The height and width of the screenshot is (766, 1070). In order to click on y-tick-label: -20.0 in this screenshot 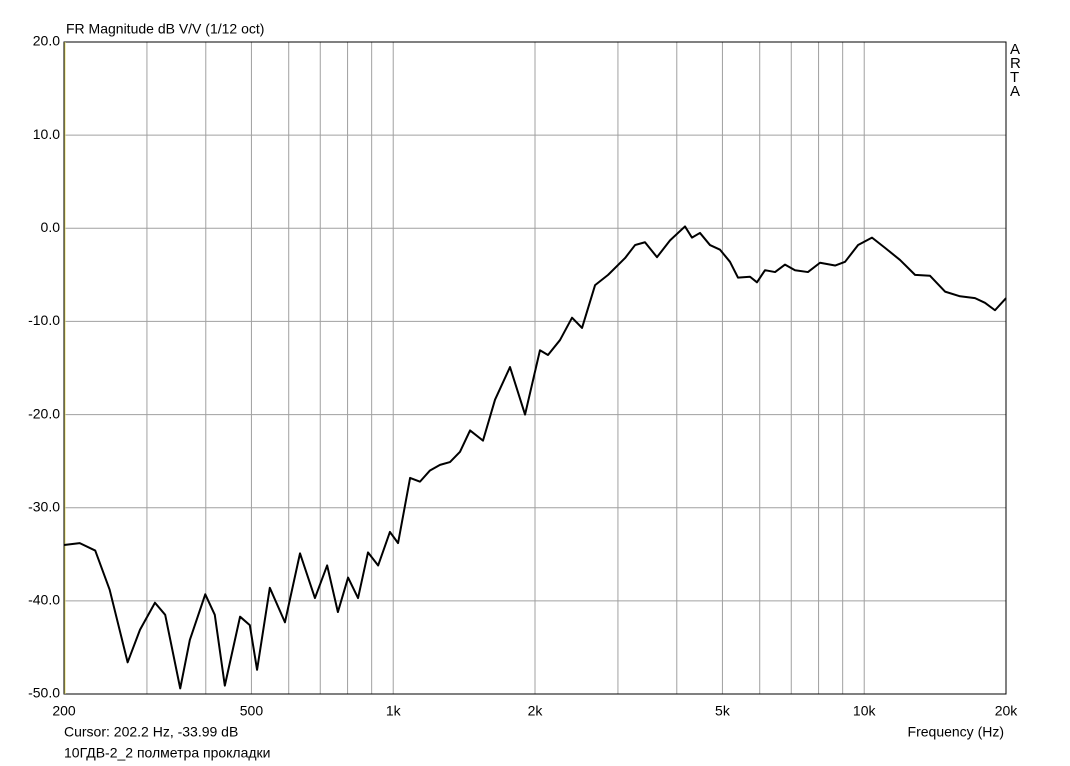, I will do `click(44, 413)`.